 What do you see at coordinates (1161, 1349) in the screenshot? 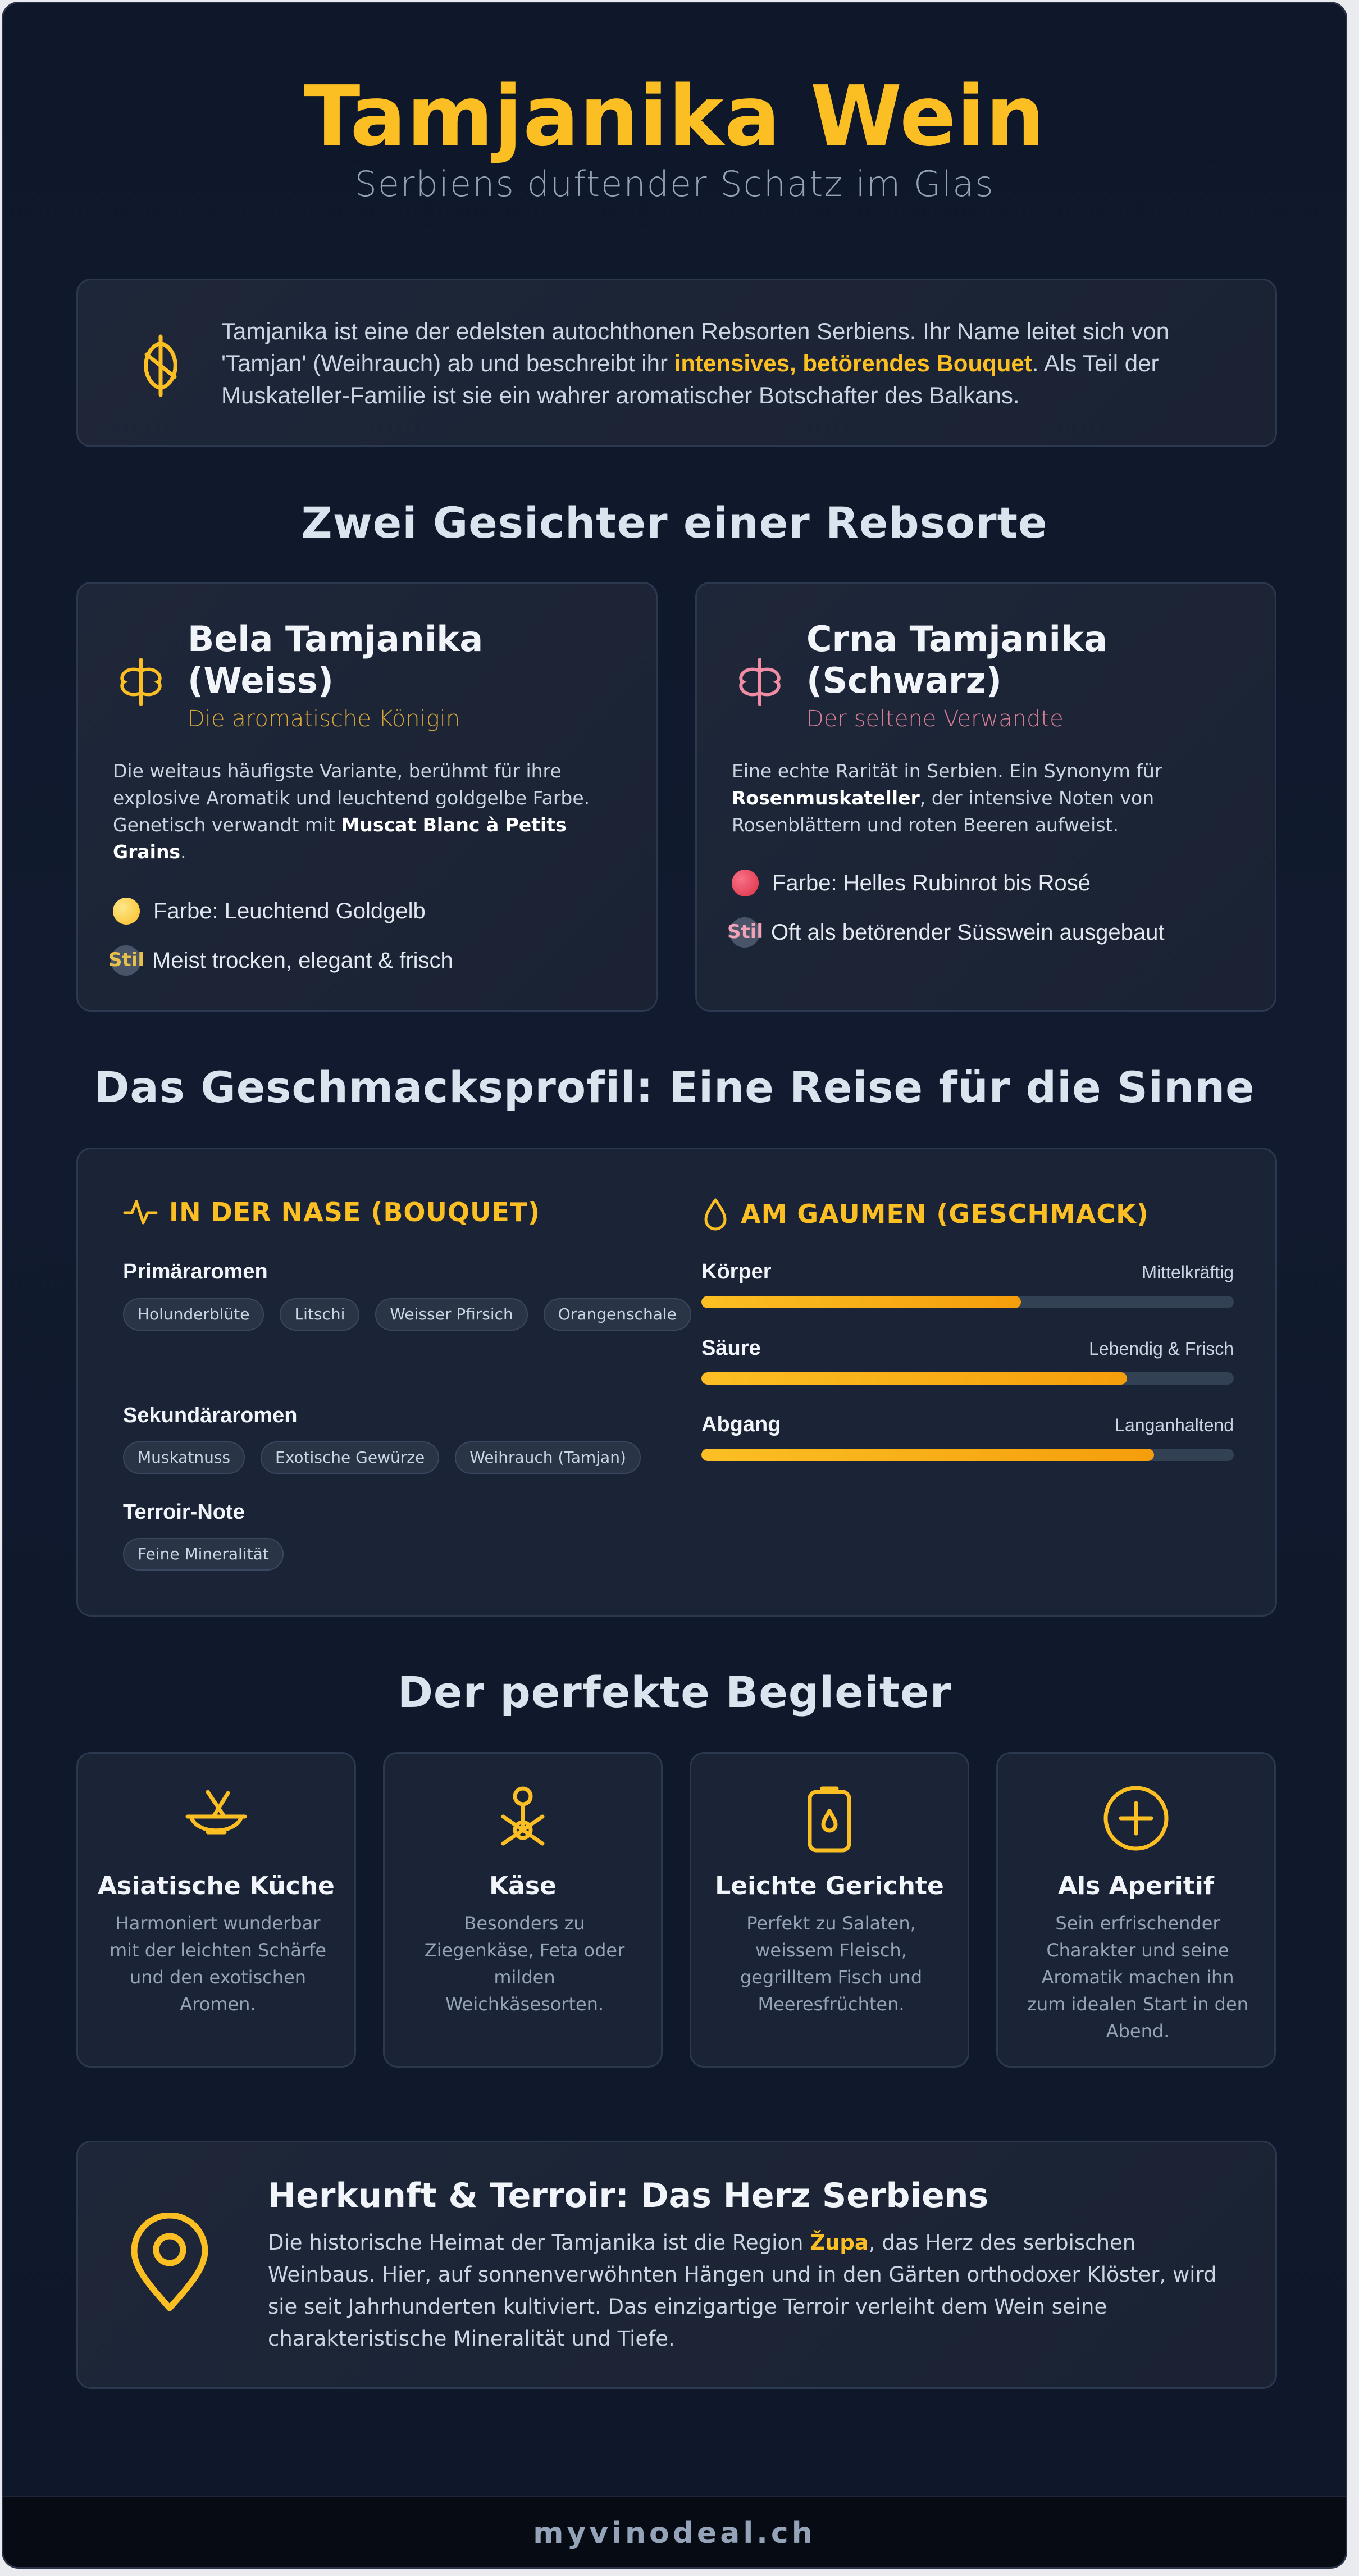
I see `bar-value: Lebendig & Frisch` at bounding box center [1161, 1349].